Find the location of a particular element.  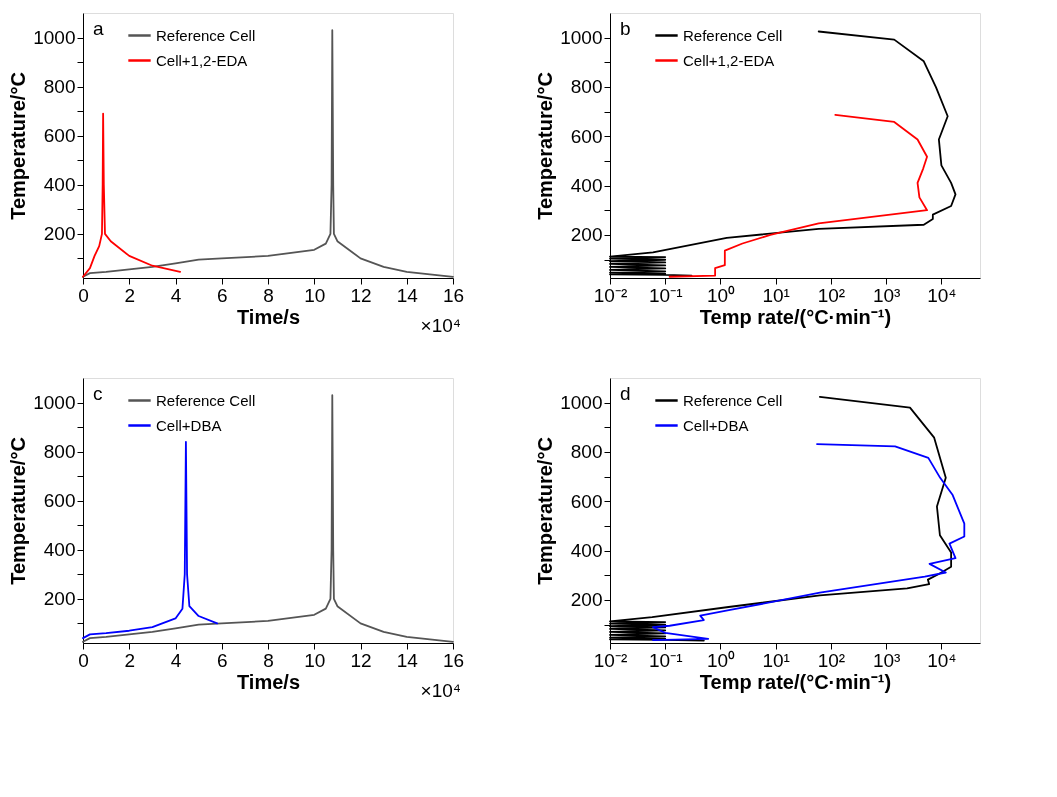

annotation: a is located at coordinates (98, 28).